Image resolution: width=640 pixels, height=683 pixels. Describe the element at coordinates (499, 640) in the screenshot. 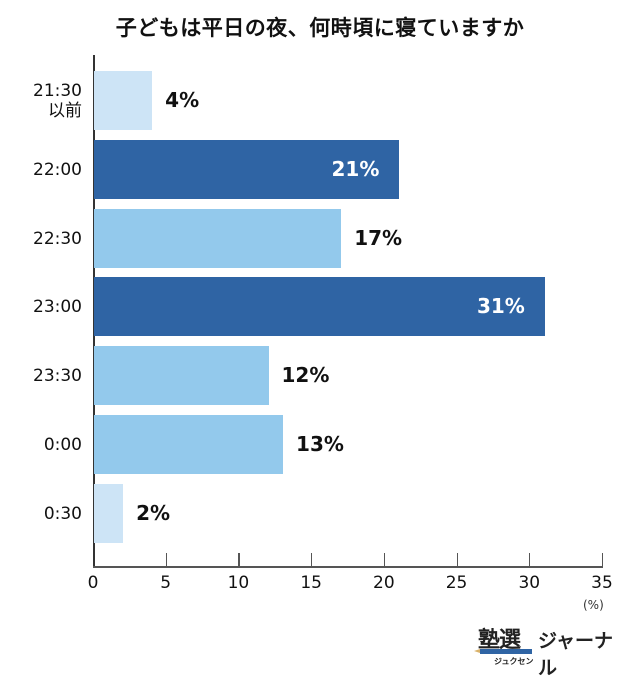

I see `logo-main-text: 塾選` at that location.